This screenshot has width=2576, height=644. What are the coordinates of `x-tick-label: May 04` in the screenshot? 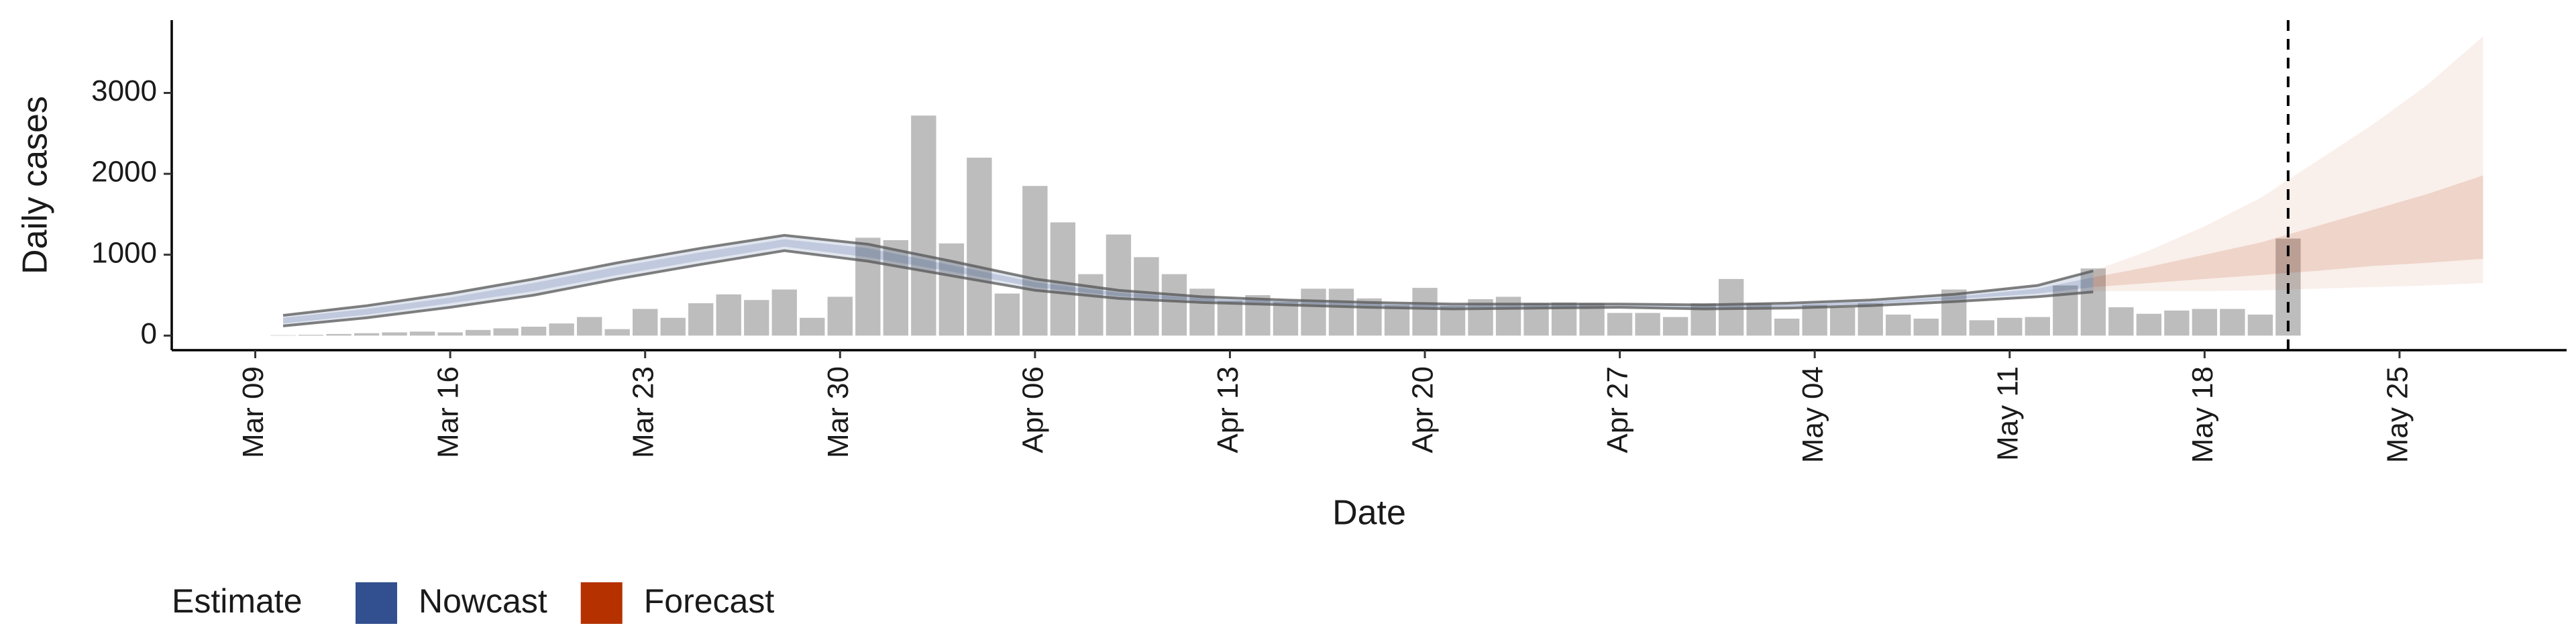 It's located at (1812, 414).